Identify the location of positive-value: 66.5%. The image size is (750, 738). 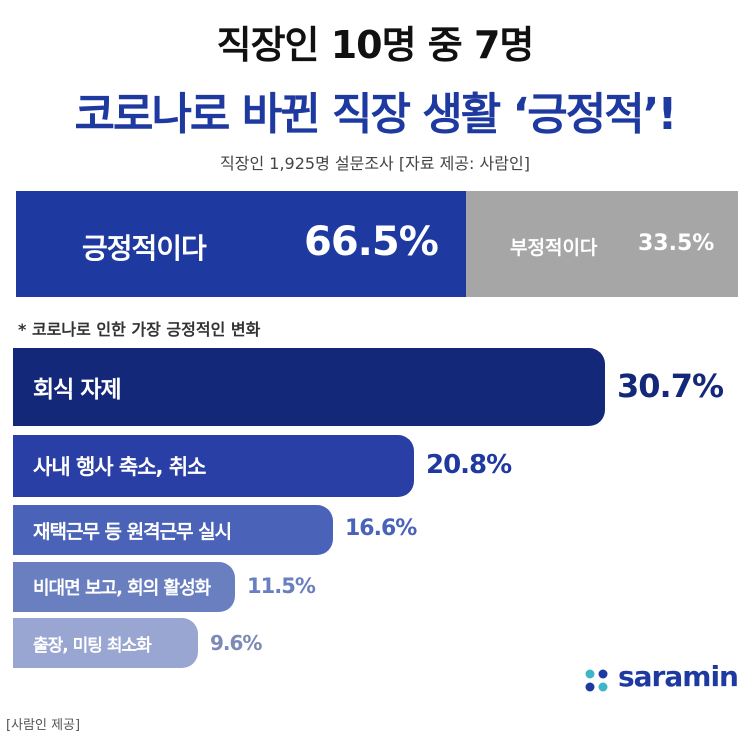
(371, 242).